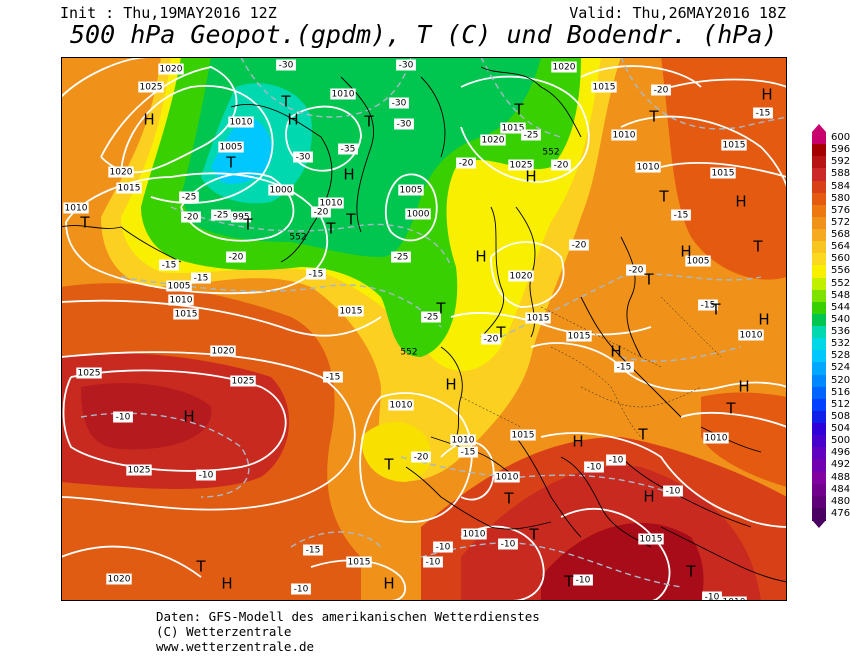 The width and height of the screenshot is (850, 657). I want to click on color-scale-label: 592, so click(840, 162).